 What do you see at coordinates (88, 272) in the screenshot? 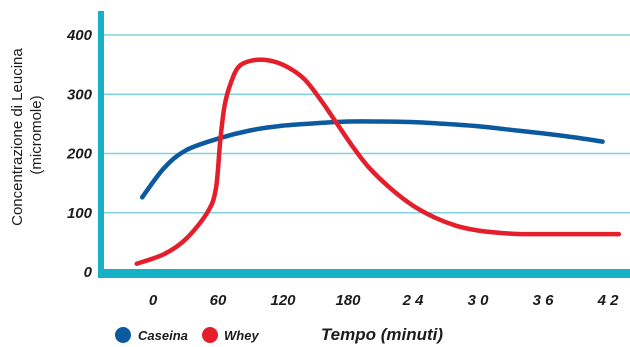
I see `y-tick-label: 0` at bounding box center [88, 272].